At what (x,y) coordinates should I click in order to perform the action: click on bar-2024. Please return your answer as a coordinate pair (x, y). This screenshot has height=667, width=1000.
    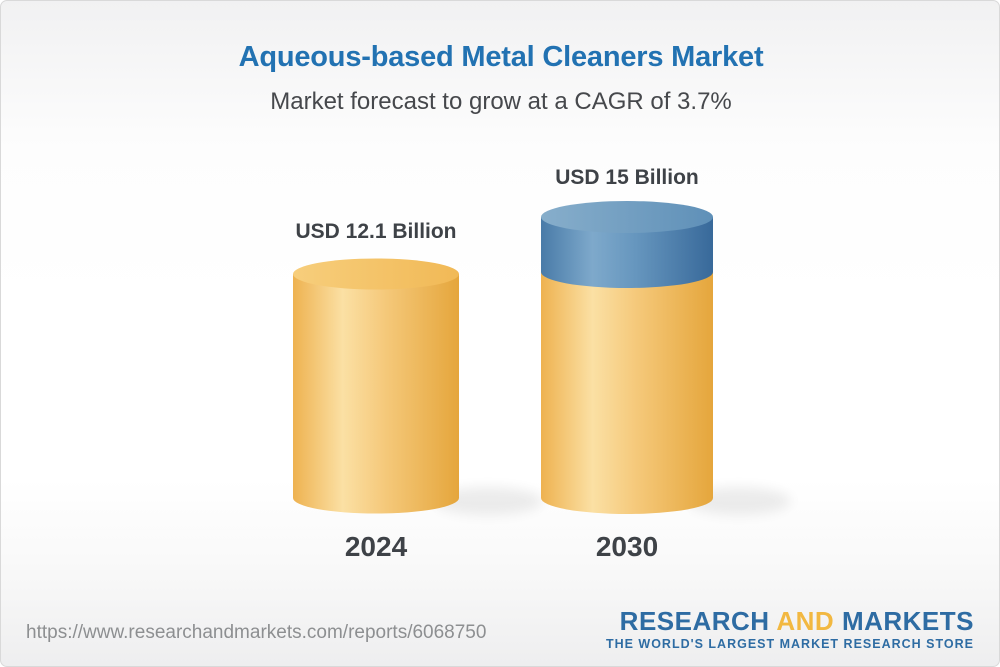
    Looking at the image, I should click on (376, 386).